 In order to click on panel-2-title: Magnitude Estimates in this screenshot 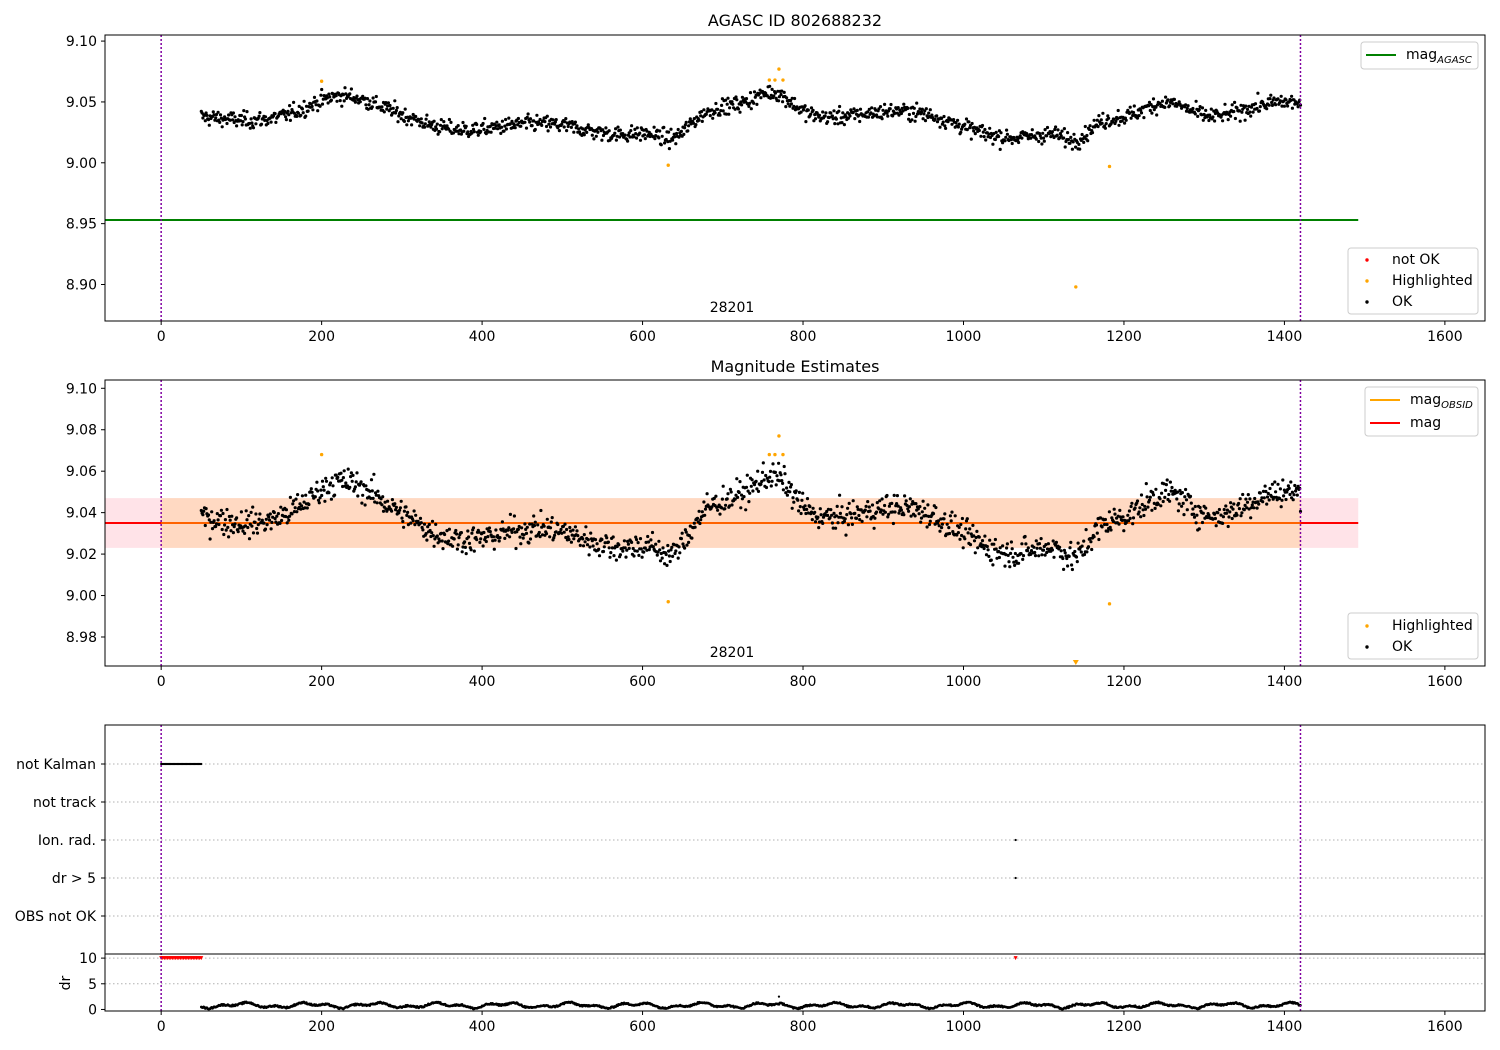, I will do `click(795, 366)`.